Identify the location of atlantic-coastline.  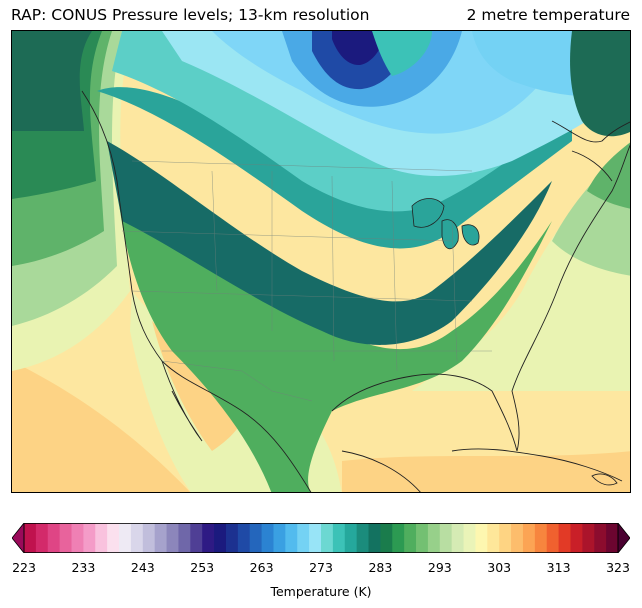
(570, 298).